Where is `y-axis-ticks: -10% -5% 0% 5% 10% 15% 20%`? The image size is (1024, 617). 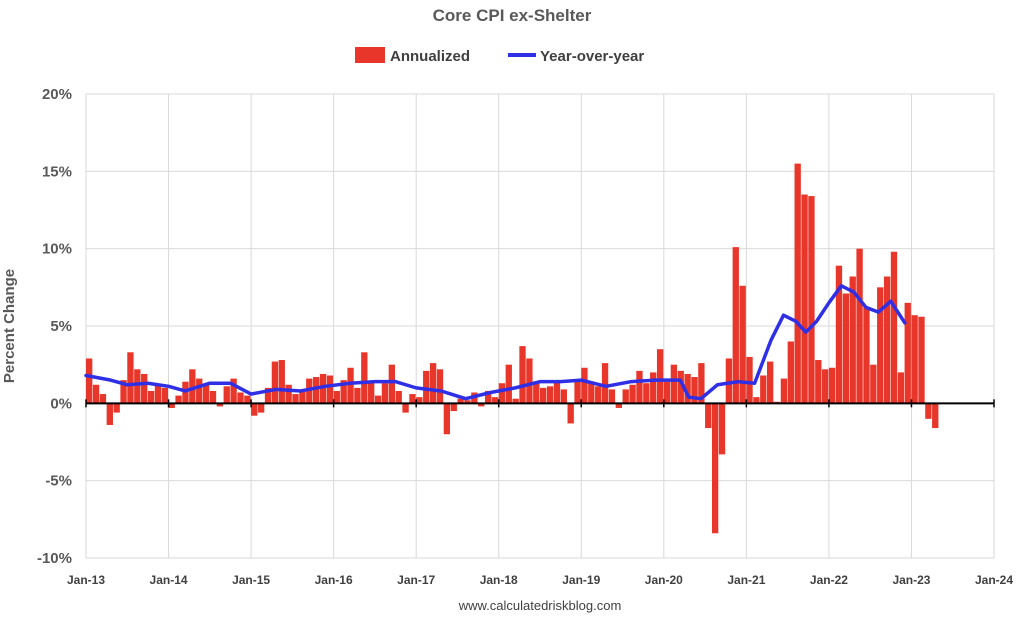
y-axis-ticks: -10% -5% 0% 5% 10% 15% 20% is located at coordinates (54, 326).